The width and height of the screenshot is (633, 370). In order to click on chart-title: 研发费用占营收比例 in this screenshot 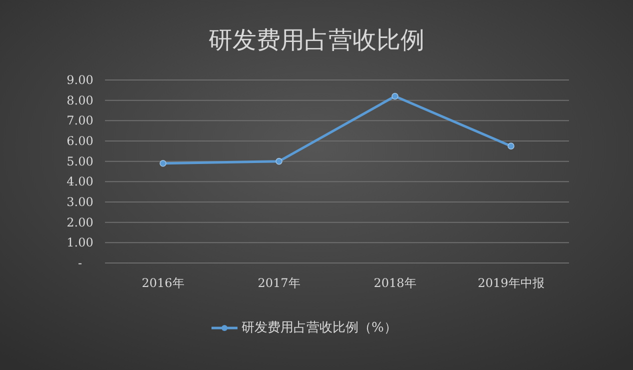, I will do `click(316, 40)`.